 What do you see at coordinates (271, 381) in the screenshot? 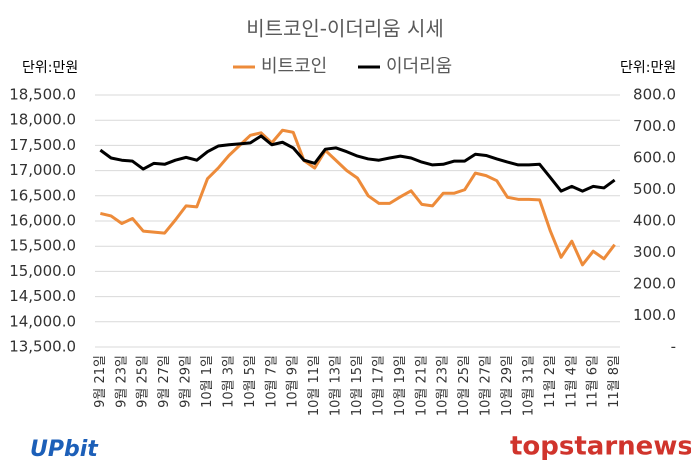
I see `x-tick-label: 10월 7일` at bounding box center [271, 381].